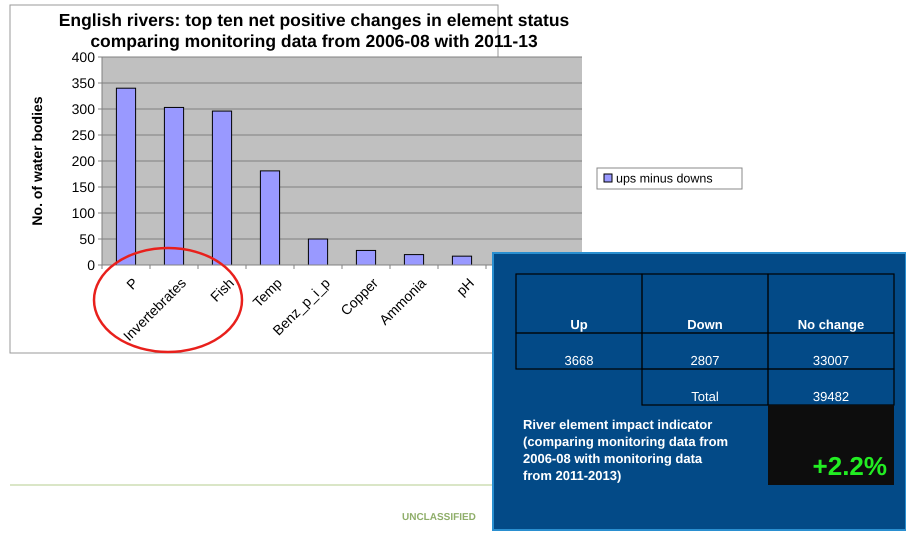 The height and width of the screenshot is (549, 906). What do you see at coordinates (579, 324) in the screenshot?
I see `text: Up` at bounding box center [579, 324].